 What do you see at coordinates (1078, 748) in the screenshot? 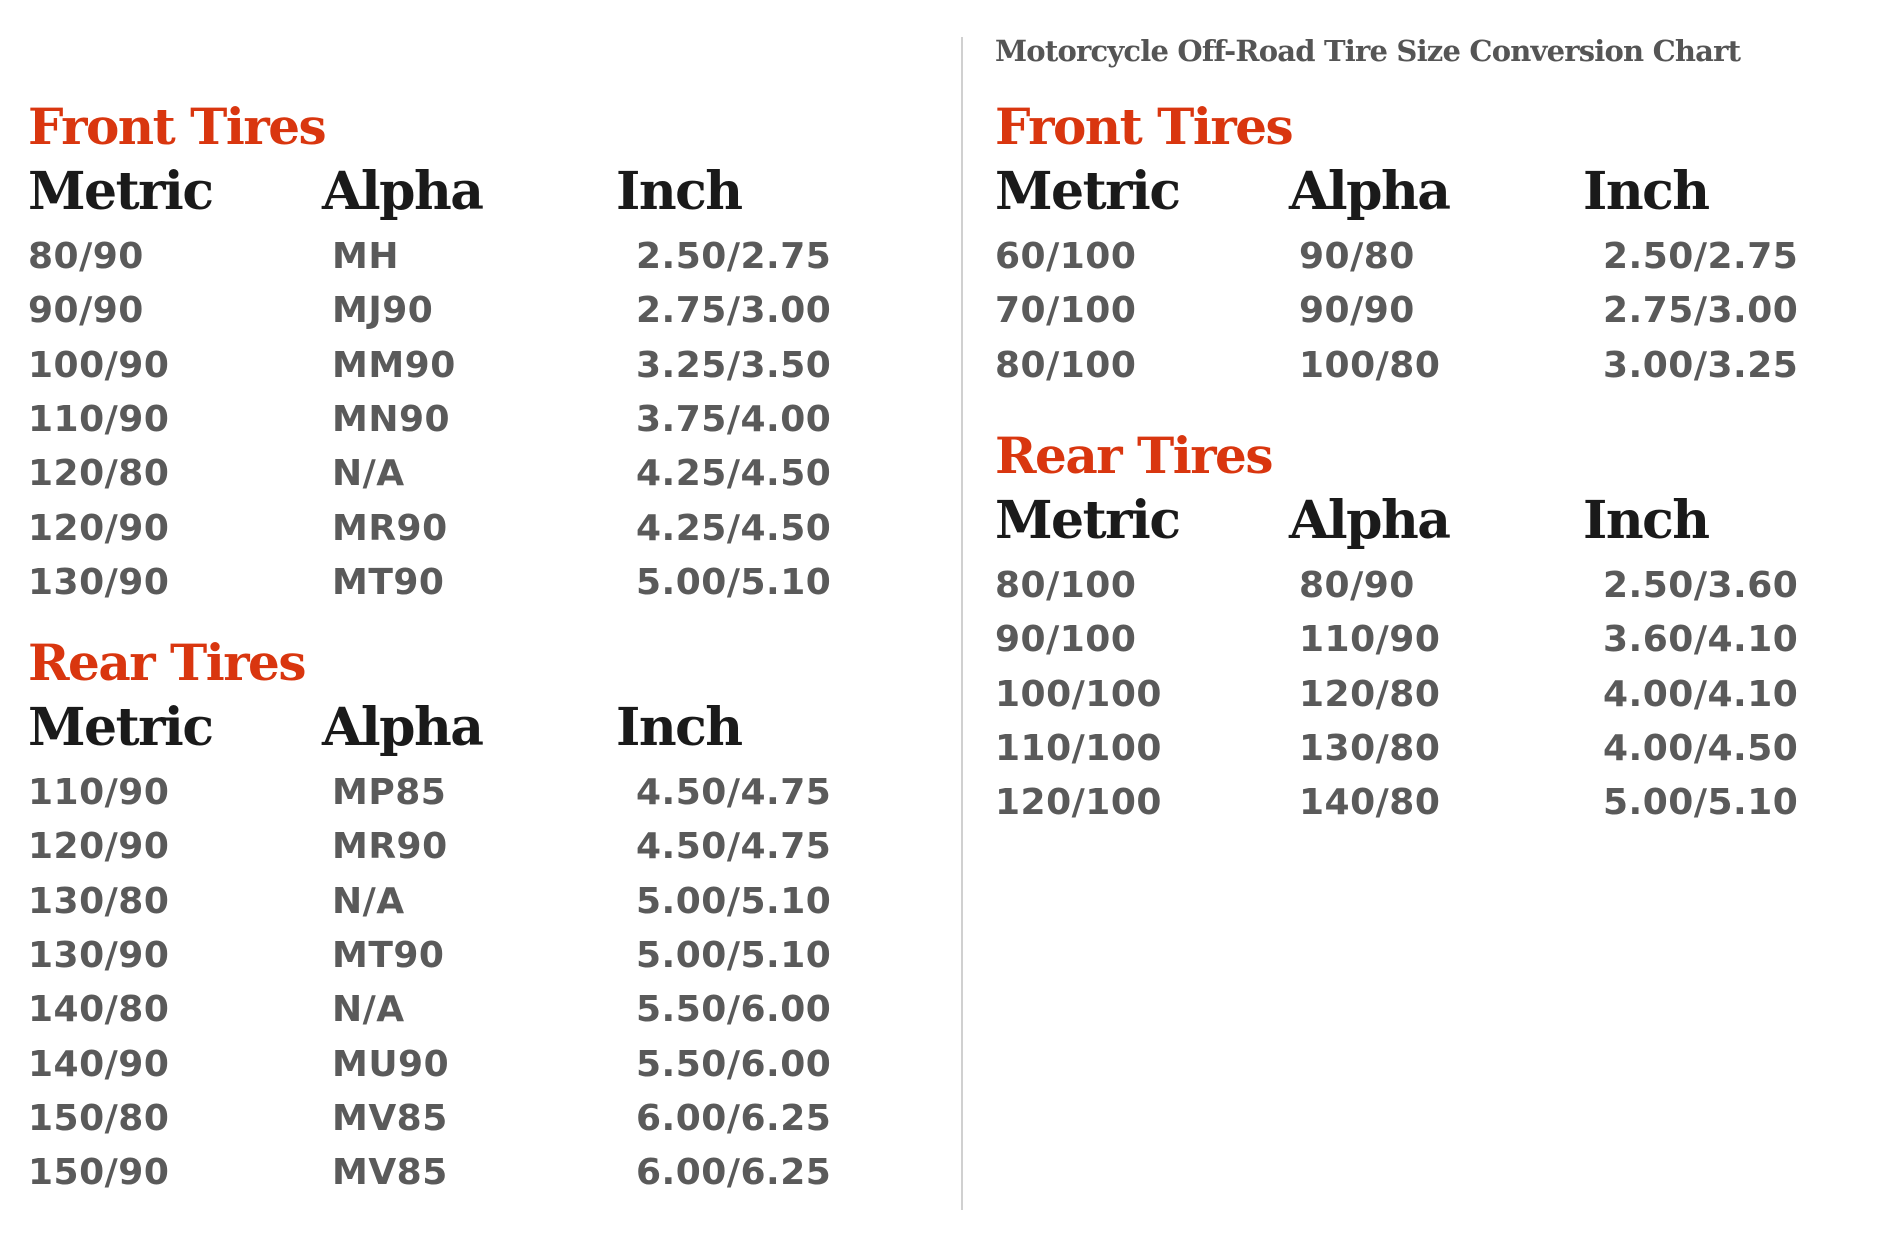
I see `cell-metric: 110/100` at bounding box center [1078, 748].